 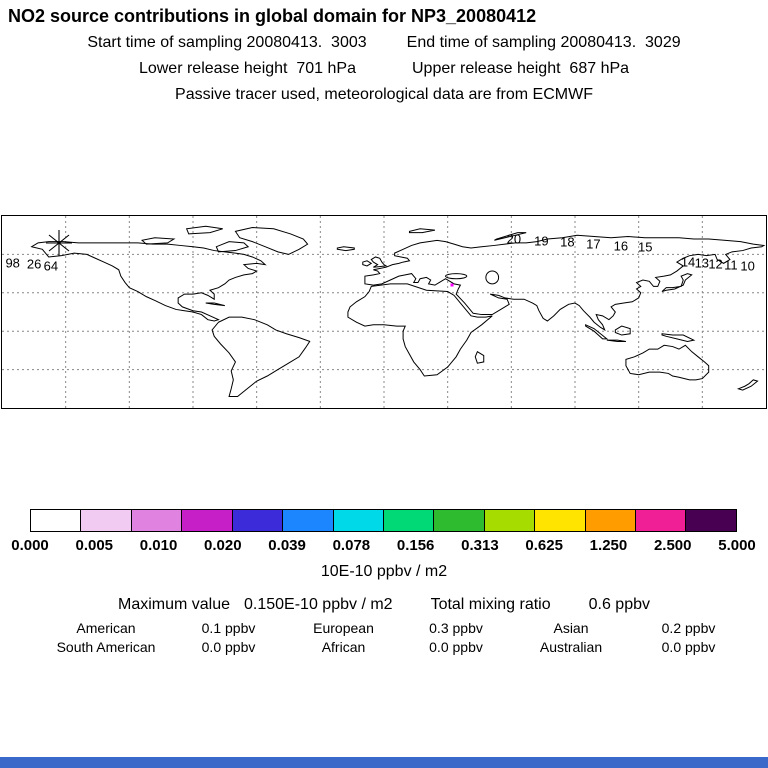 What do you see at coordinates (456, 628) in the screenshot?
I see `contribution-value: 0.3 ppbv` at bounding box center [456, 628].